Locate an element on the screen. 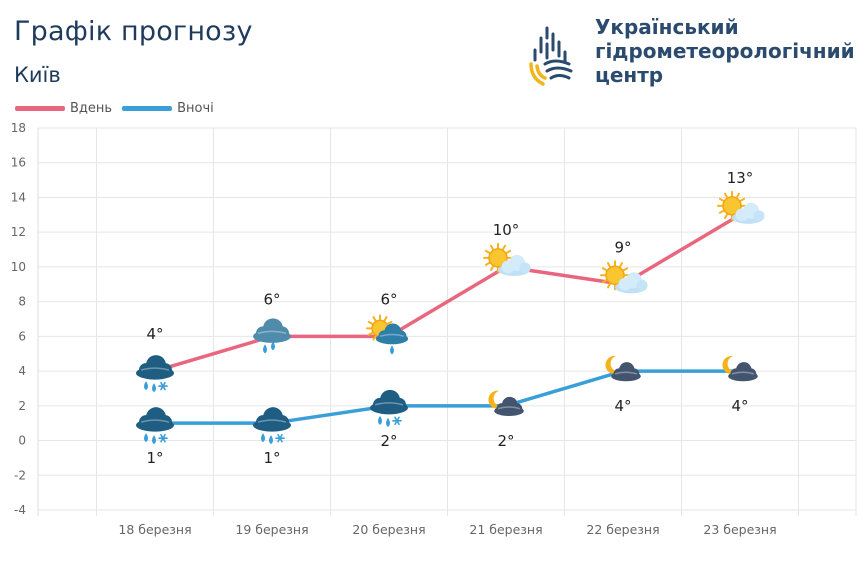 The image size is (867, 563). x-tick-label: 23 березня is located at coordinates (739, 529).